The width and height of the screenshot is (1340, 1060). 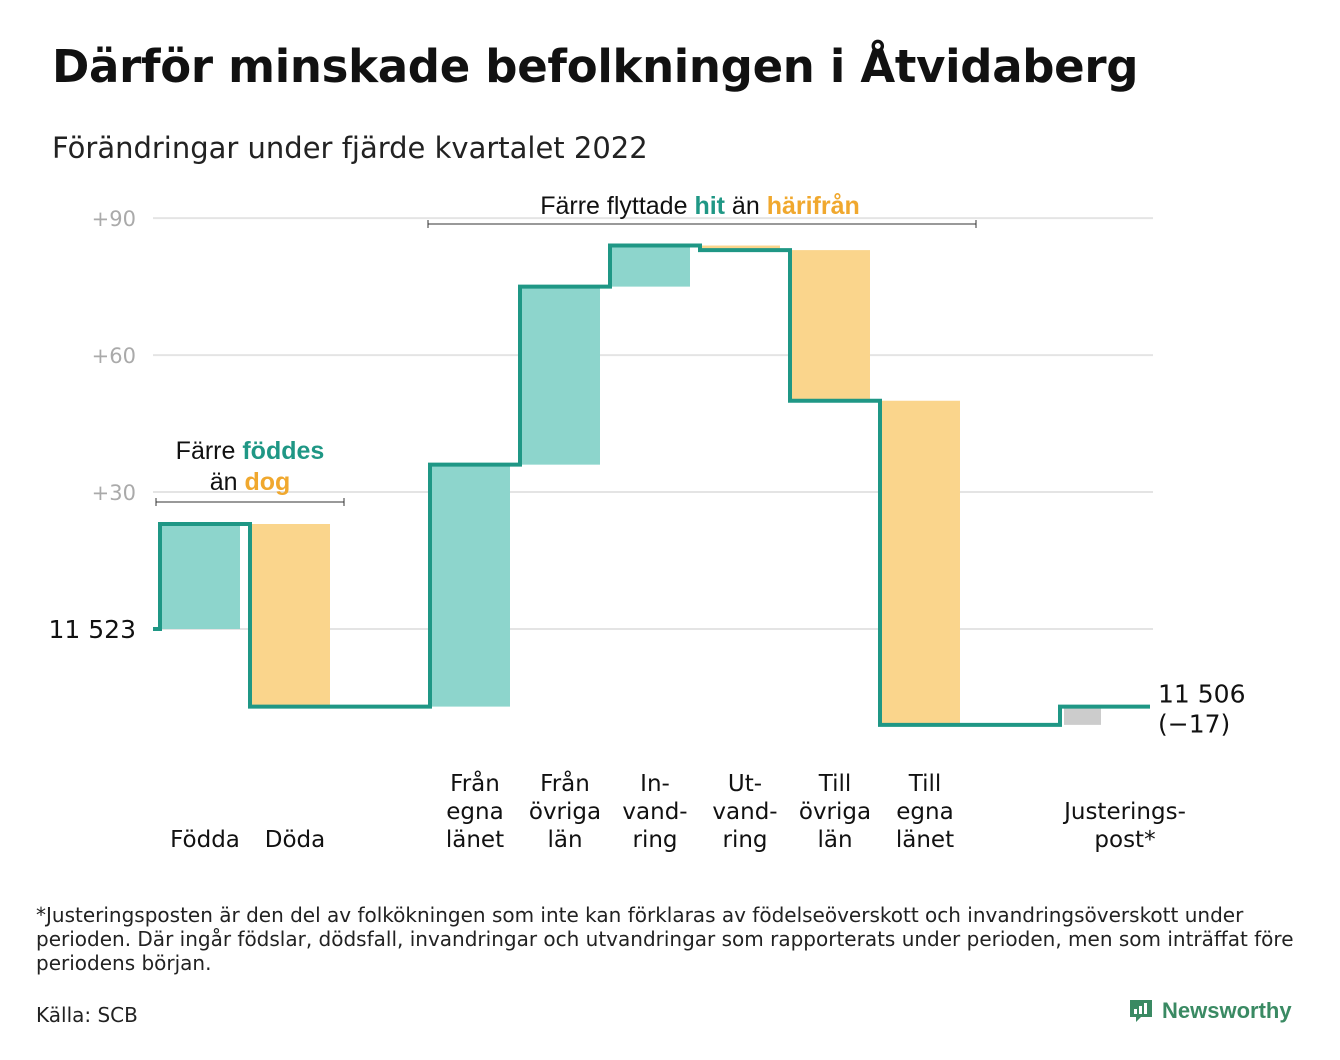 I want to click on category-label: Justerings-, so click(x=1124, y=812).